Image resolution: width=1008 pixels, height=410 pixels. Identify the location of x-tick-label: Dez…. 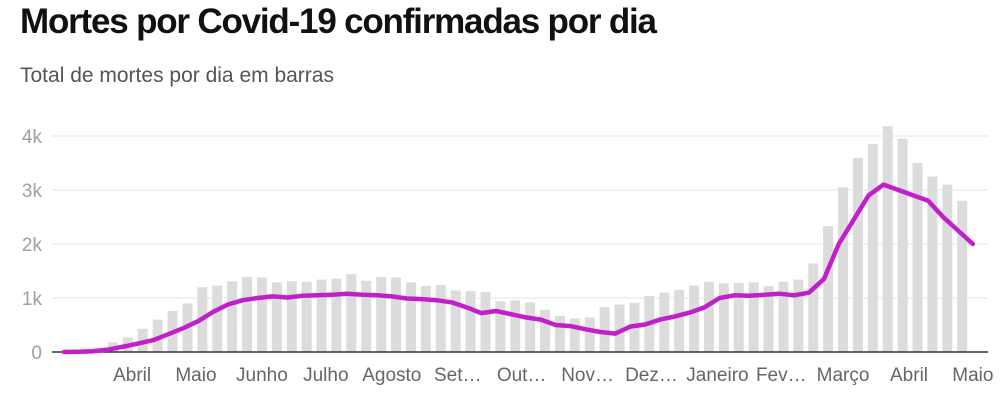
(651, 375).